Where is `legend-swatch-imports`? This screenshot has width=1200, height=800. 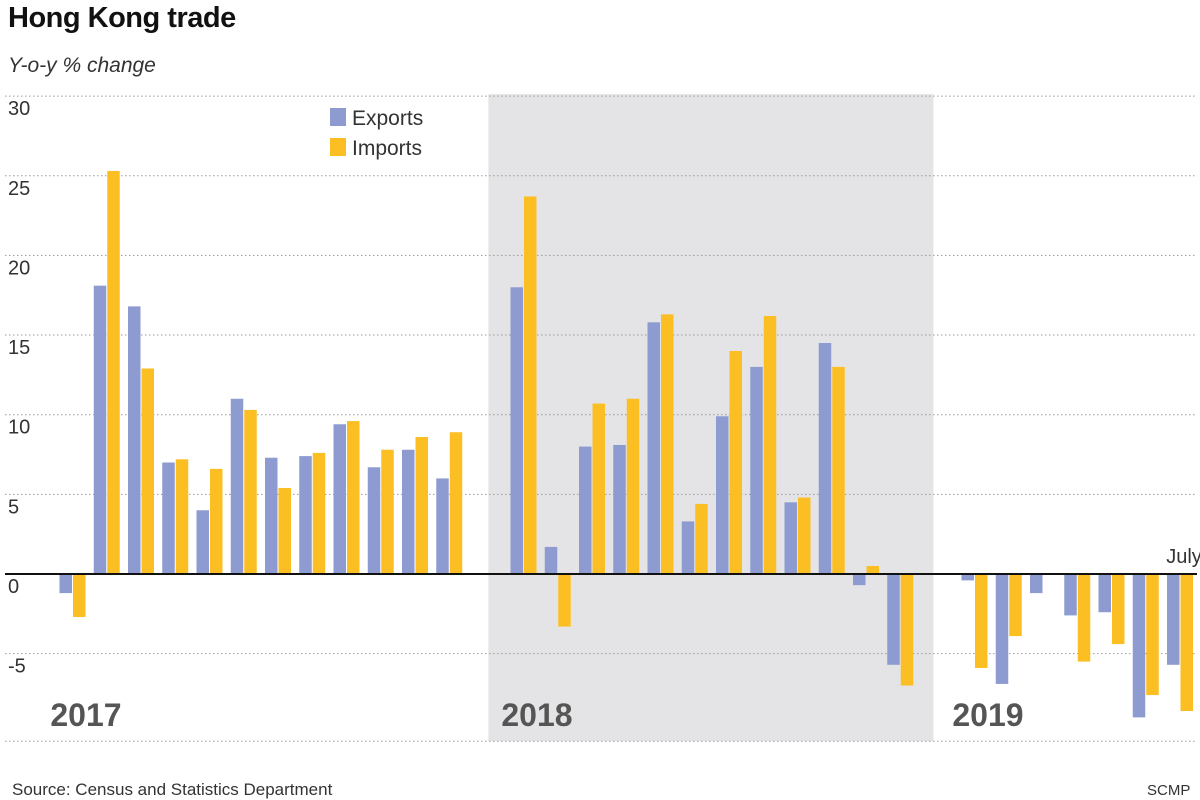
legend-swatch-imports is located at coordinates (338, 147).